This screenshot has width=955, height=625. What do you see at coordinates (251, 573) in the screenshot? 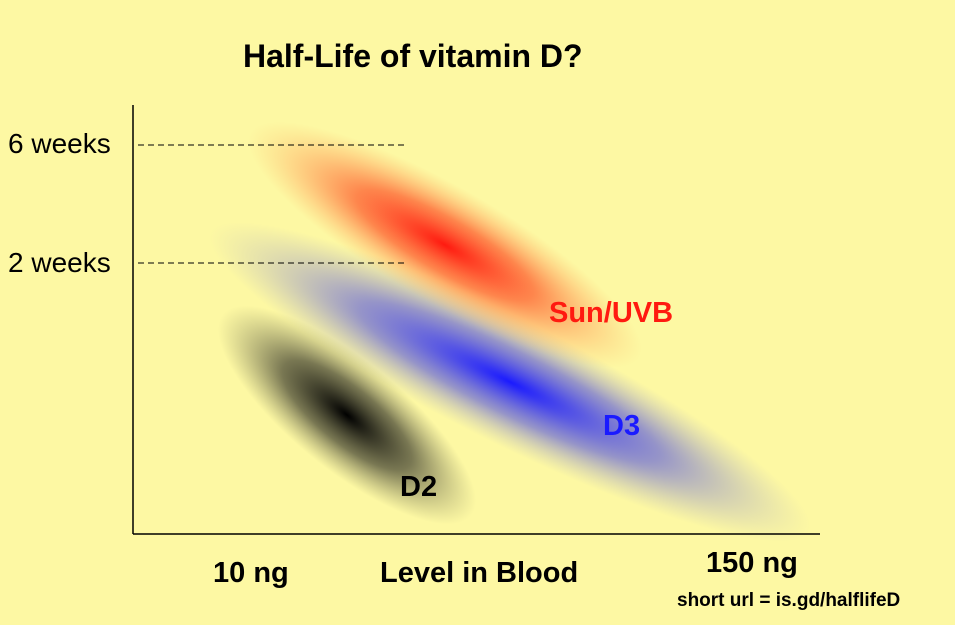
I see `x-label-10ng: 10 ng` at bounding box center [251, 573].